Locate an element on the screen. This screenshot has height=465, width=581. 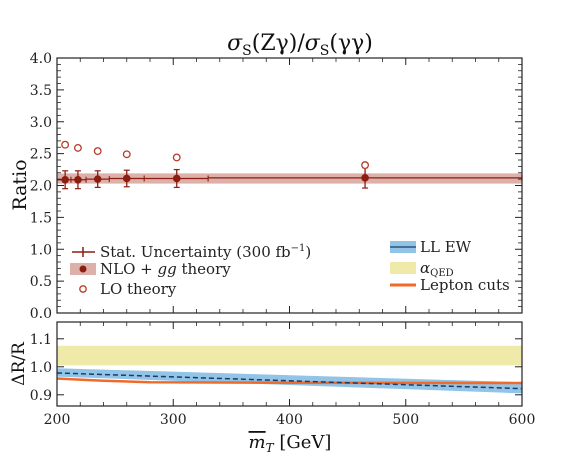
legend-lepton: Lepton cuts is located at coordinates (450, 285).